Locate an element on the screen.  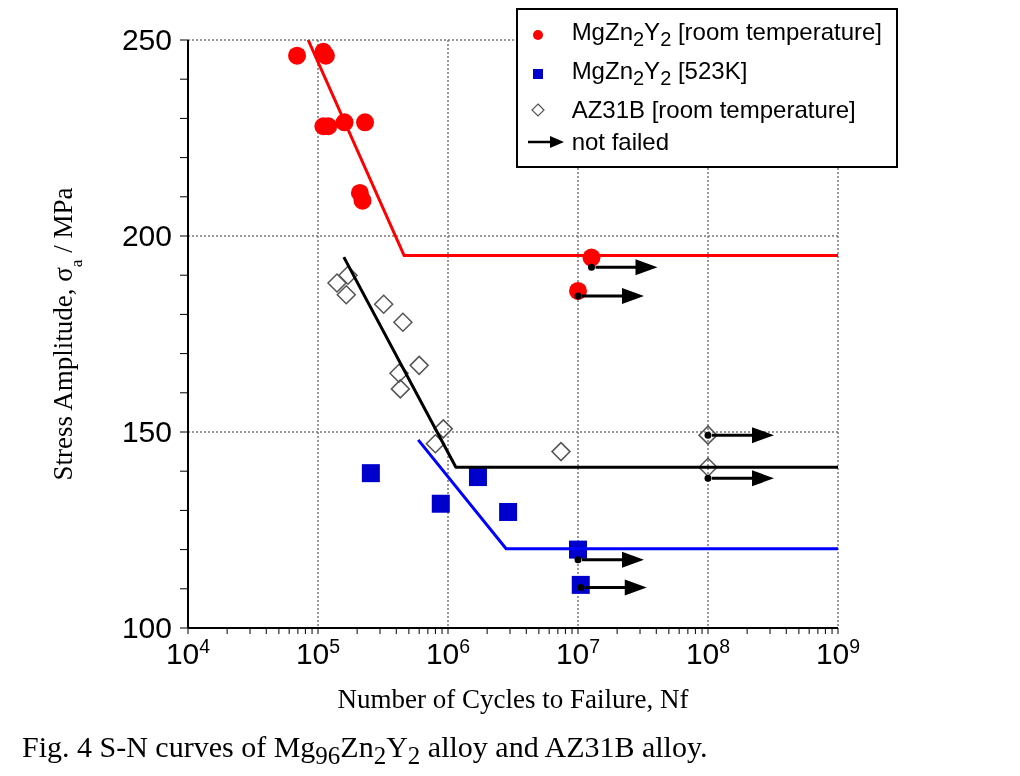
legend-label: not failed is located at coordinates (620, 141).